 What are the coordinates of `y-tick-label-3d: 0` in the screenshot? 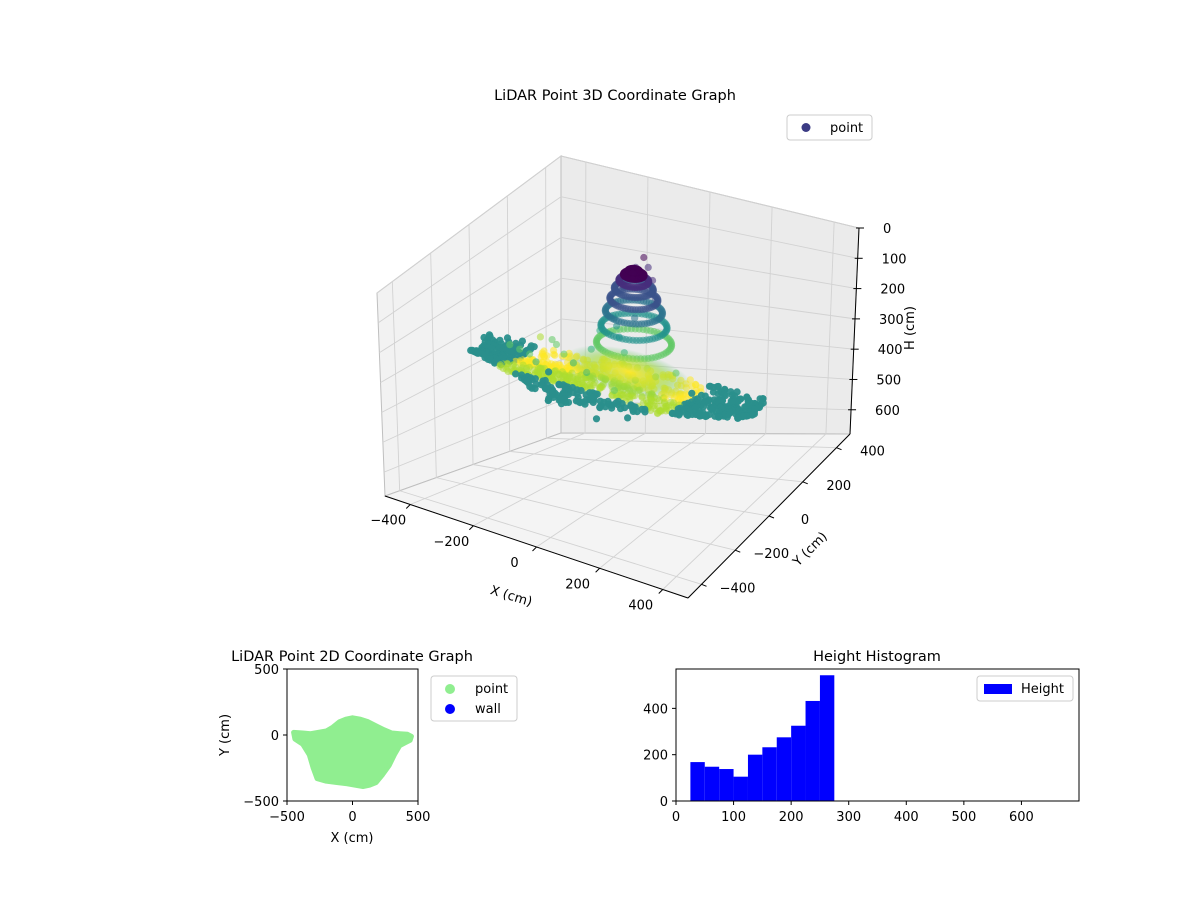 It's located at (805, 520).